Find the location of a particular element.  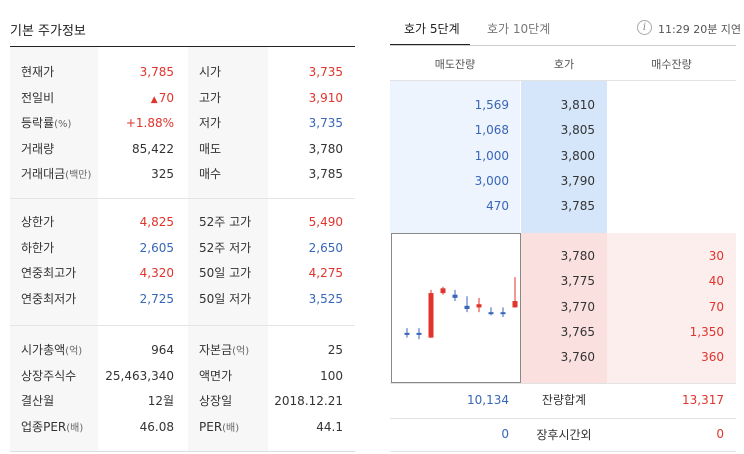

stat-value: 44.1 is located at coordinates (329, 427).